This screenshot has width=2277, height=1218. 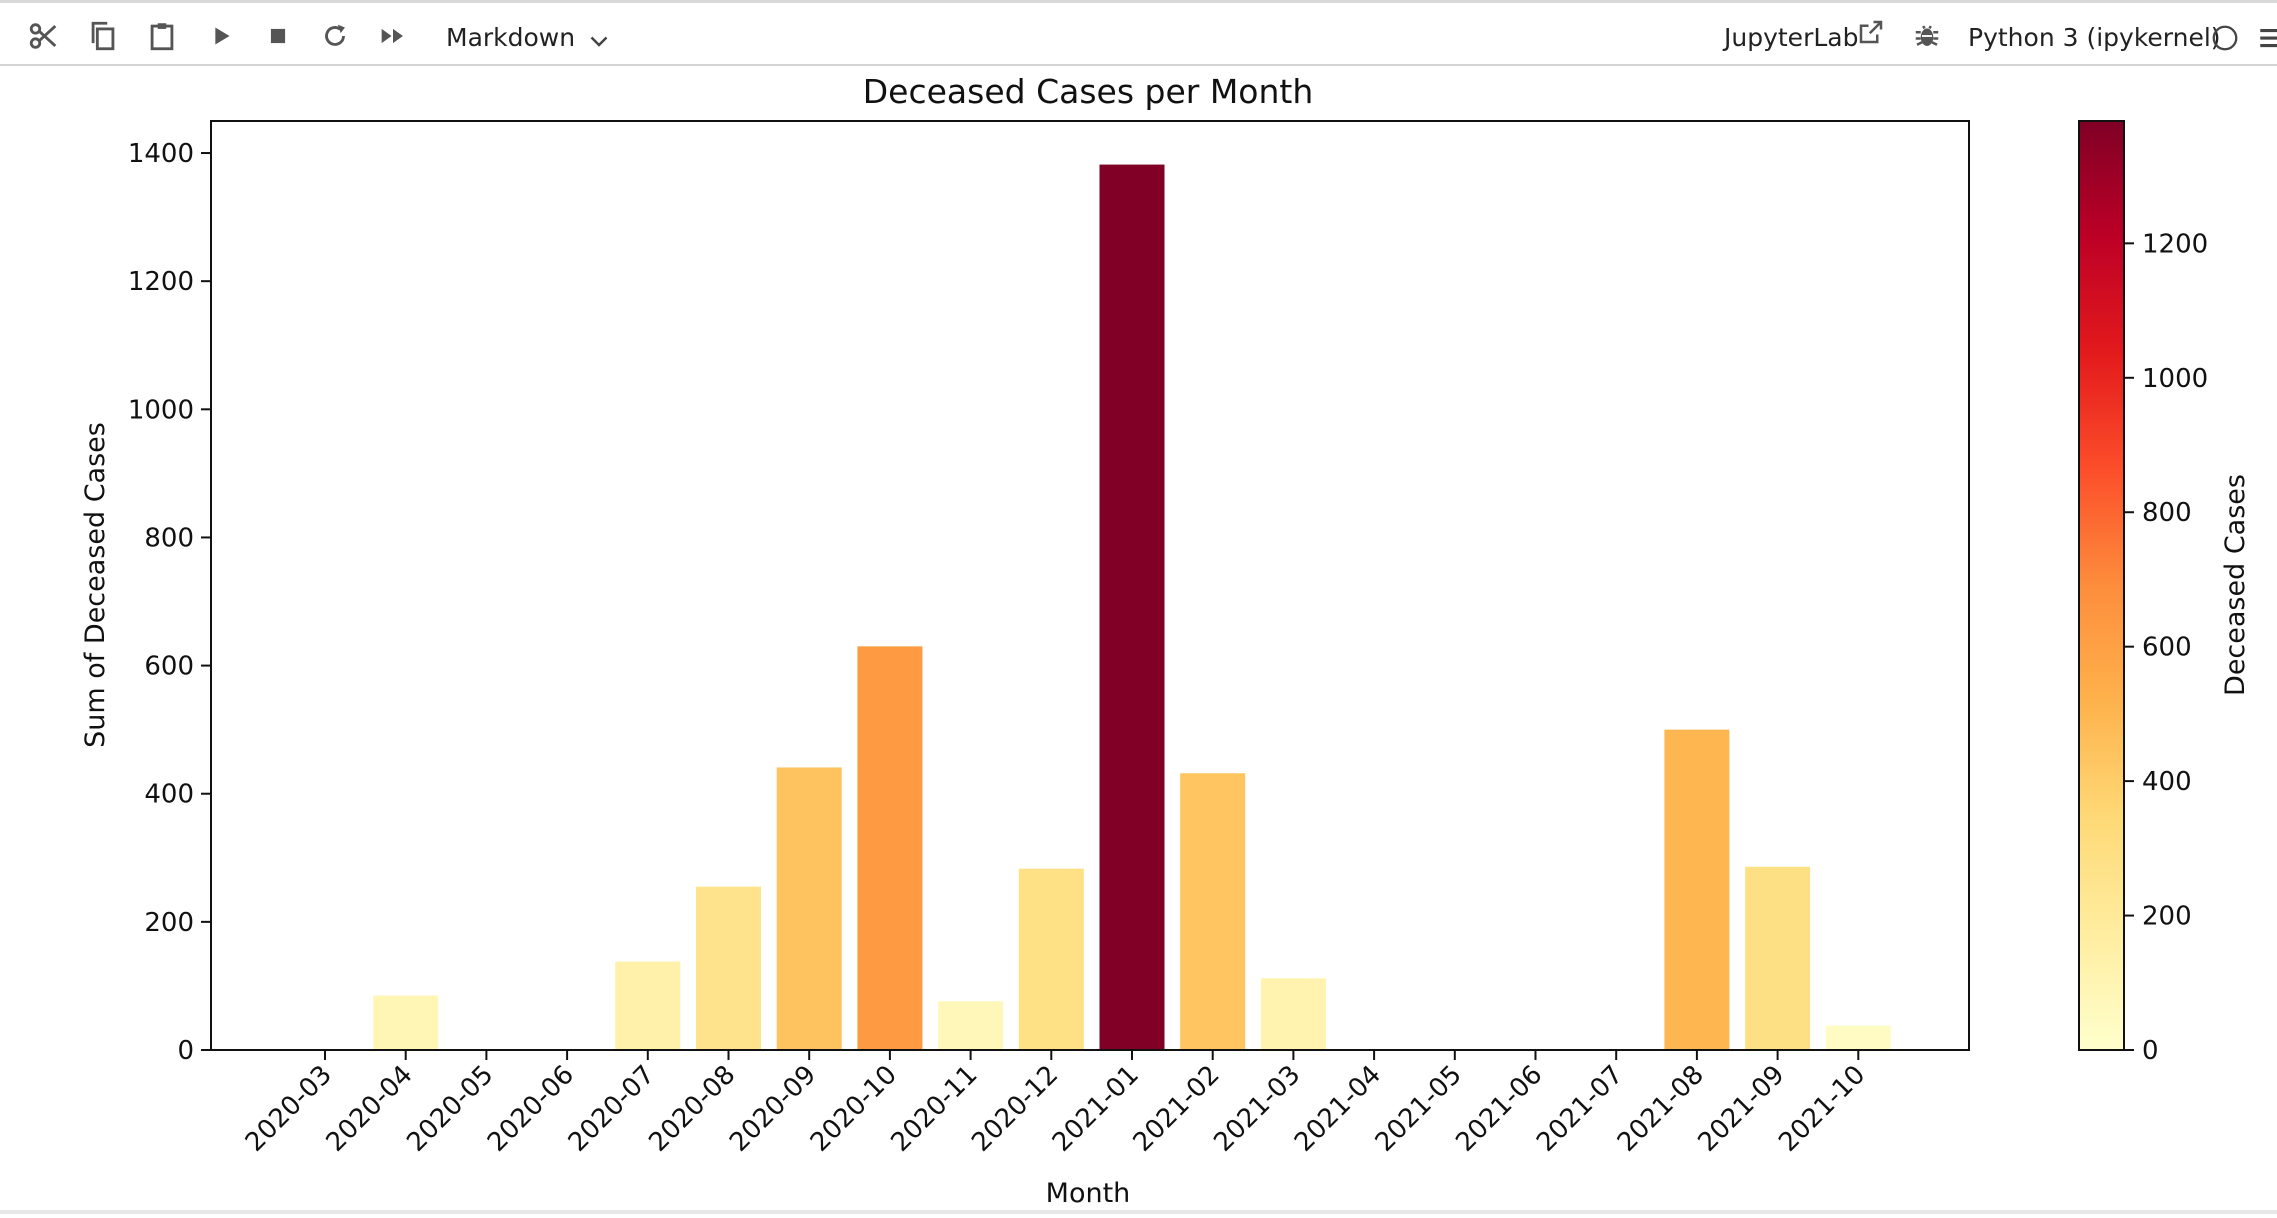 I want to click on x-tick-label: 2020-09, so click(x=773, y=1109).